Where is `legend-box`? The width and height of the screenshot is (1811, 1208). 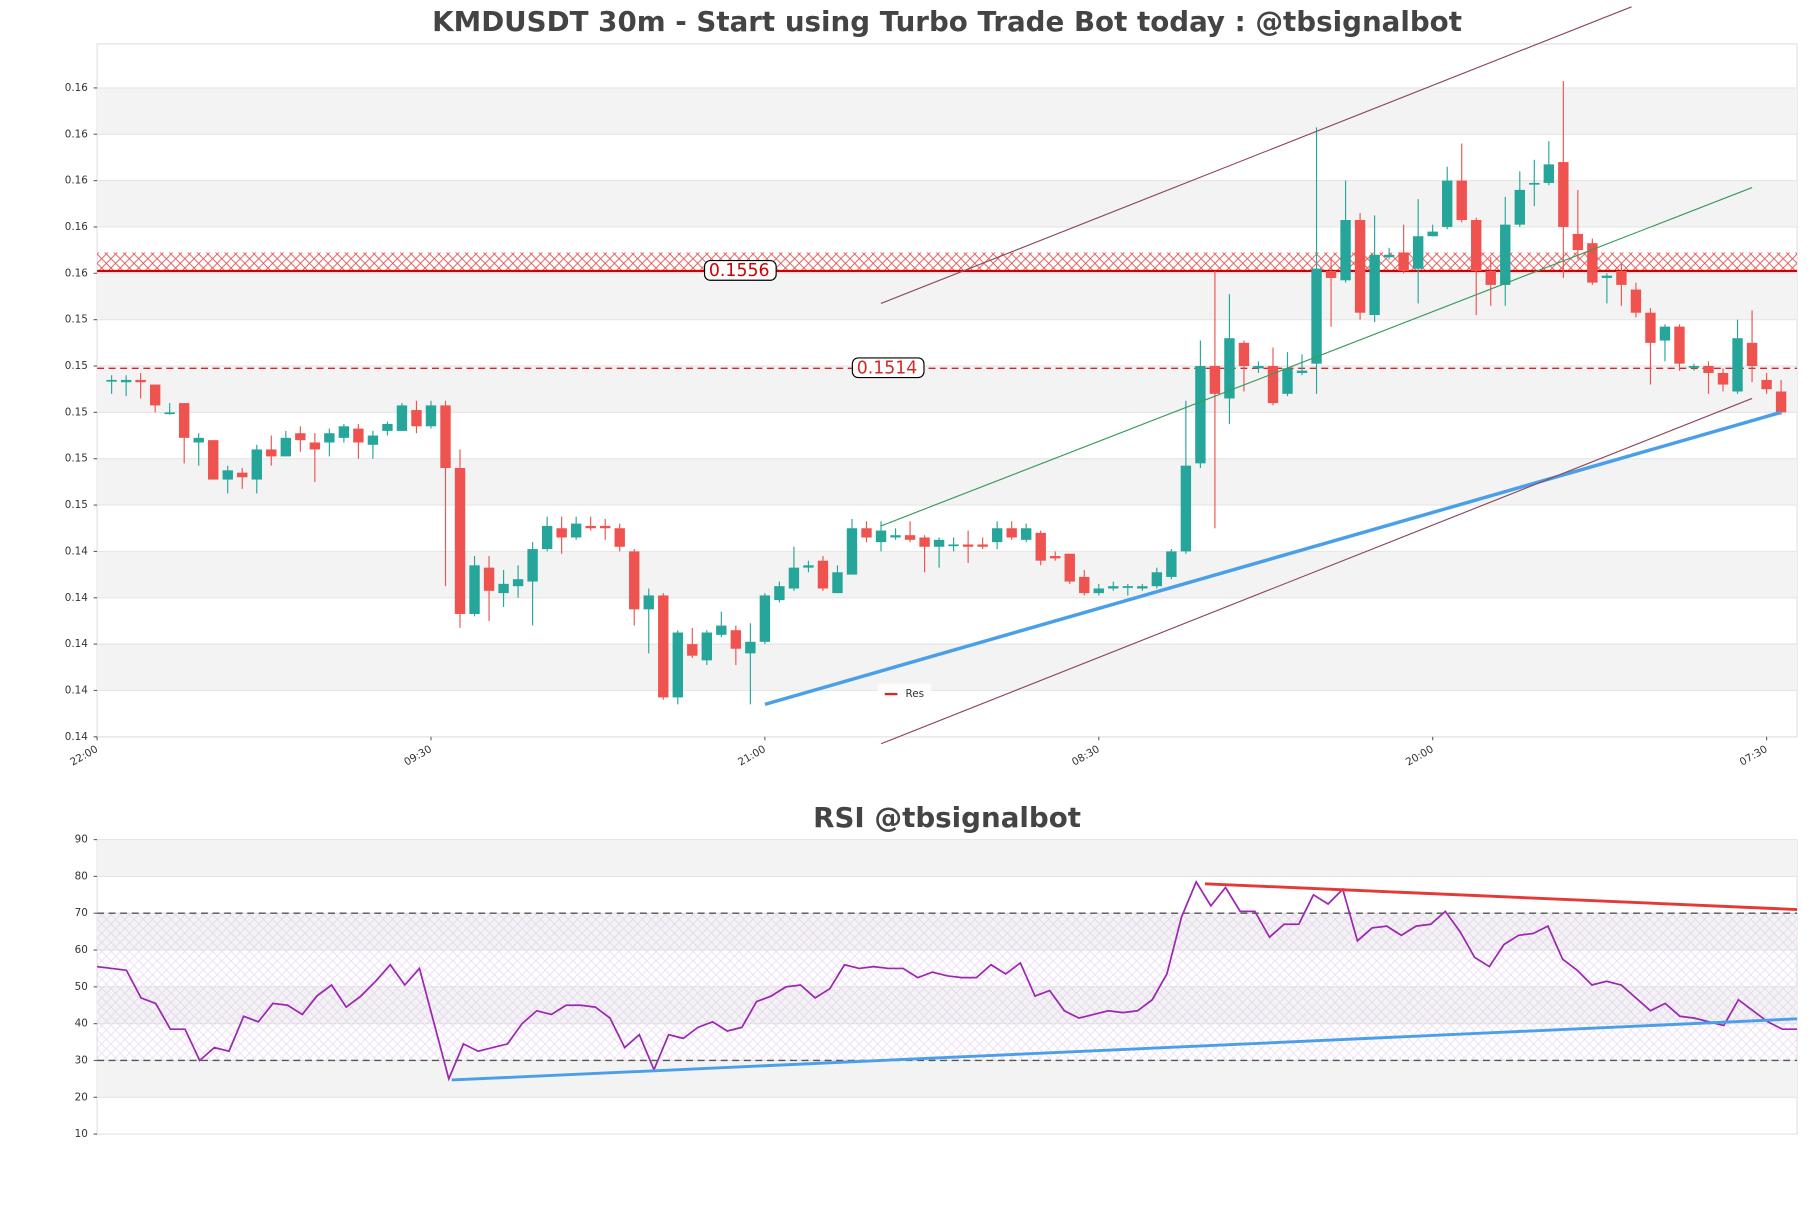
legend-box is located at coordinates (904, 694).